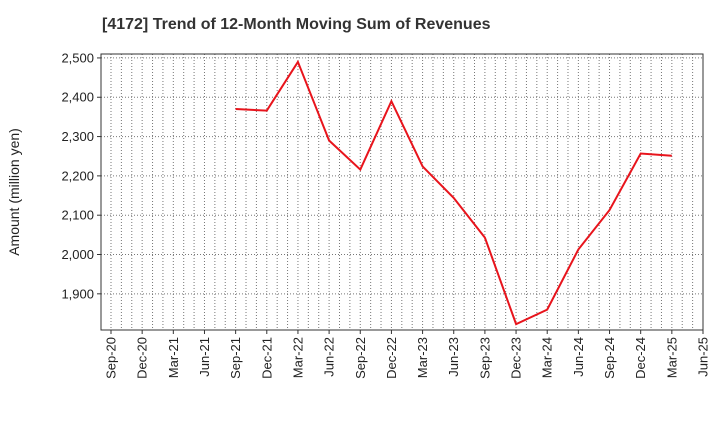 The image size is (720, 440). I want to click on x-tick-label: Mar-21, so click(173, 357).